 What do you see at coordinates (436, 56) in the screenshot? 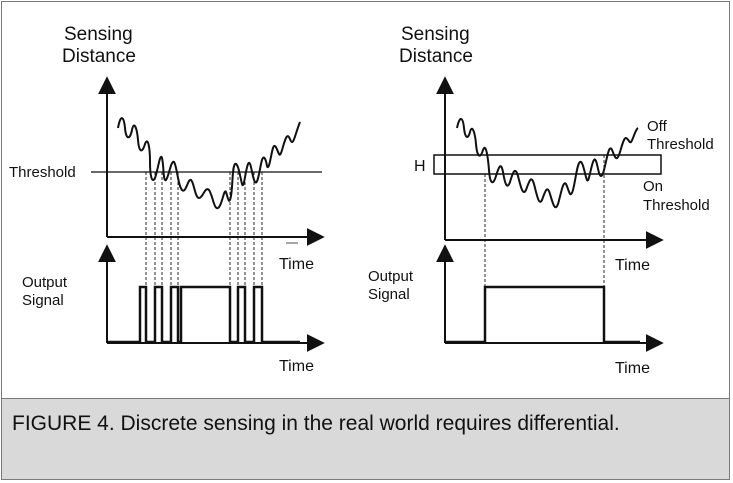
I see `right-y-label-line2: Distance` at bounding box center [436, 56].